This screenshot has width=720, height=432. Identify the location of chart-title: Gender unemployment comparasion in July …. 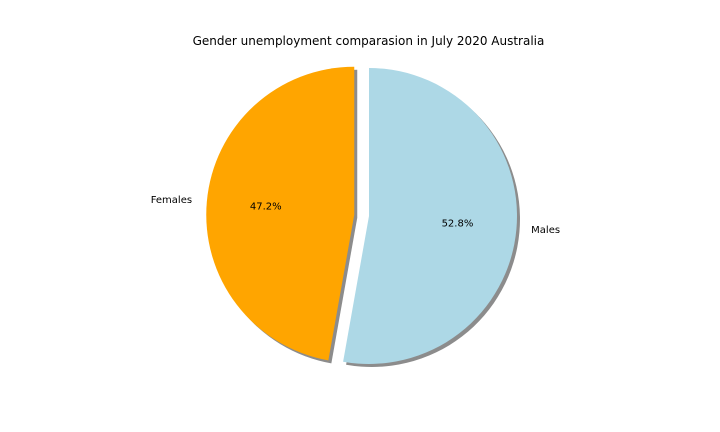
(368, 41).